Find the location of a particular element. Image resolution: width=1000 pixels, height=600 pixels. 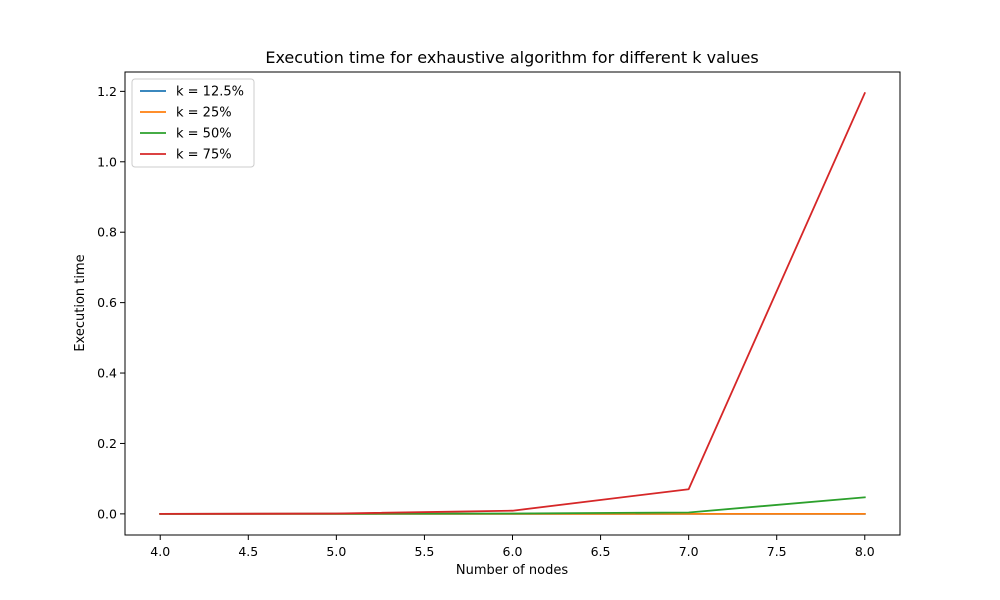

x-axis: 4.0 4.5 5.0 5.5 6.0 6.5 7.0 7.5 8.0 is located at coordinates (512, 547).